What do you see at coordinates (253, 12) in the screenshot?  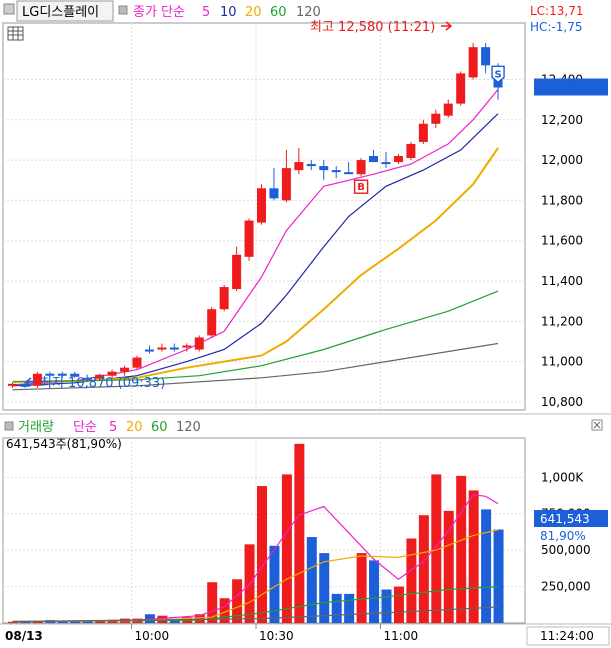 I see `ma-period-20: 20` at bounding box center [253, 12].